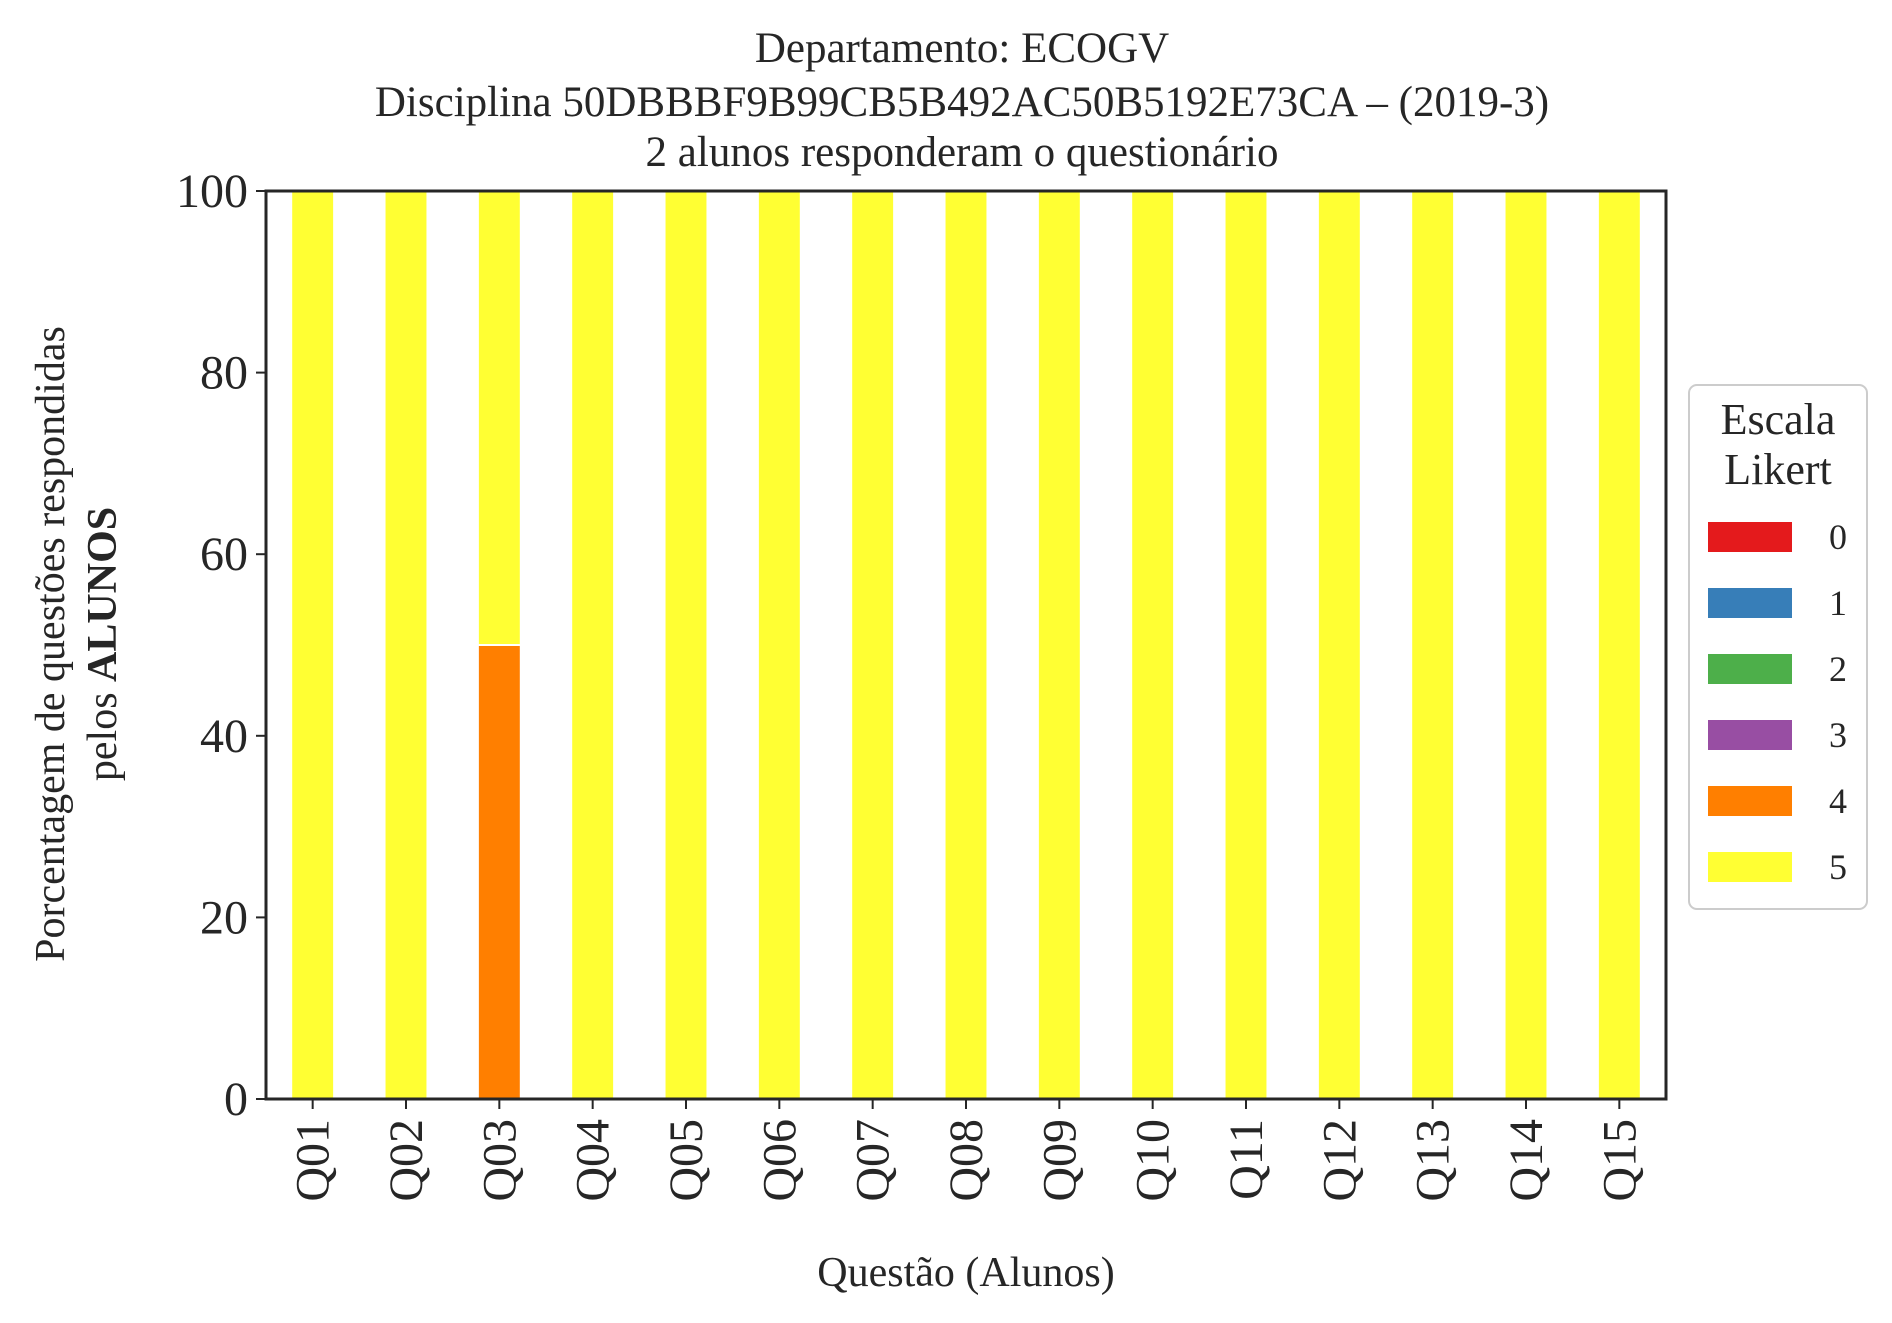 This screenshot has width=1892, height=1323. I want to click on y-axis-label-line-2: pelos ALUNOS, so click(103, 644).